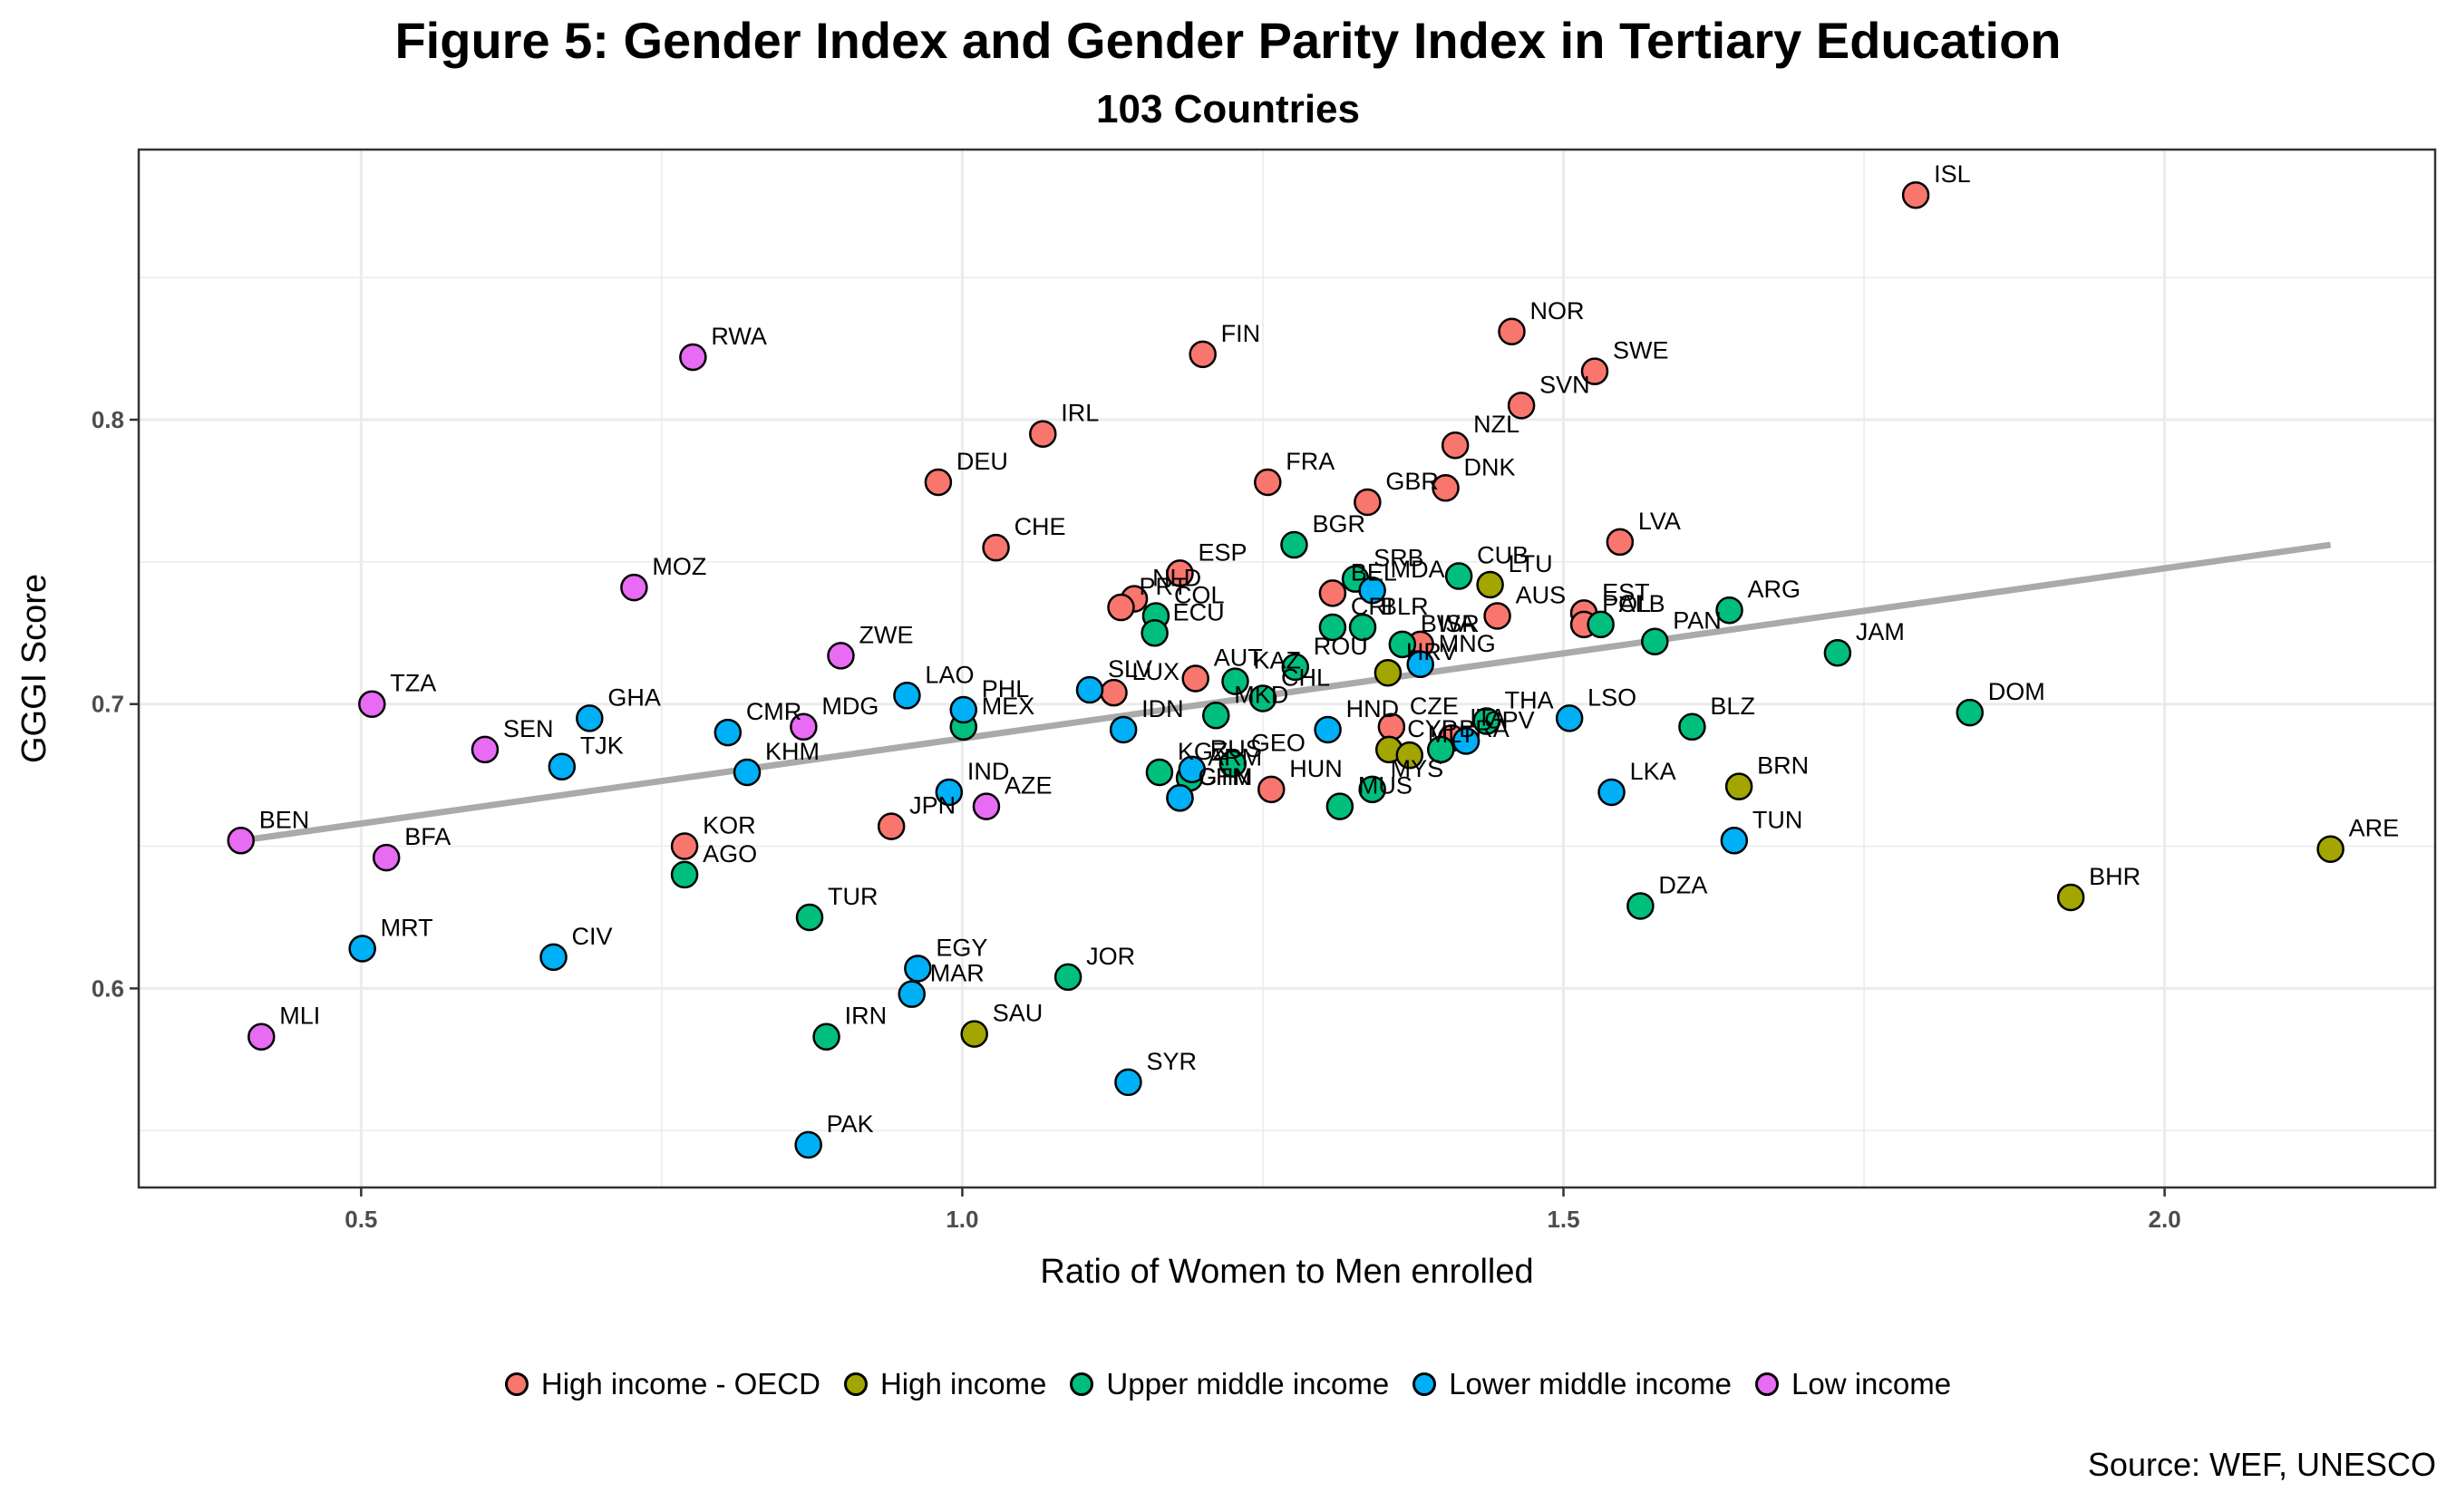  What do you see at coordinates (1531, 563) in the screenshot?
I see `point-label-ltu: LTU` at bounding box center [1531, 563].